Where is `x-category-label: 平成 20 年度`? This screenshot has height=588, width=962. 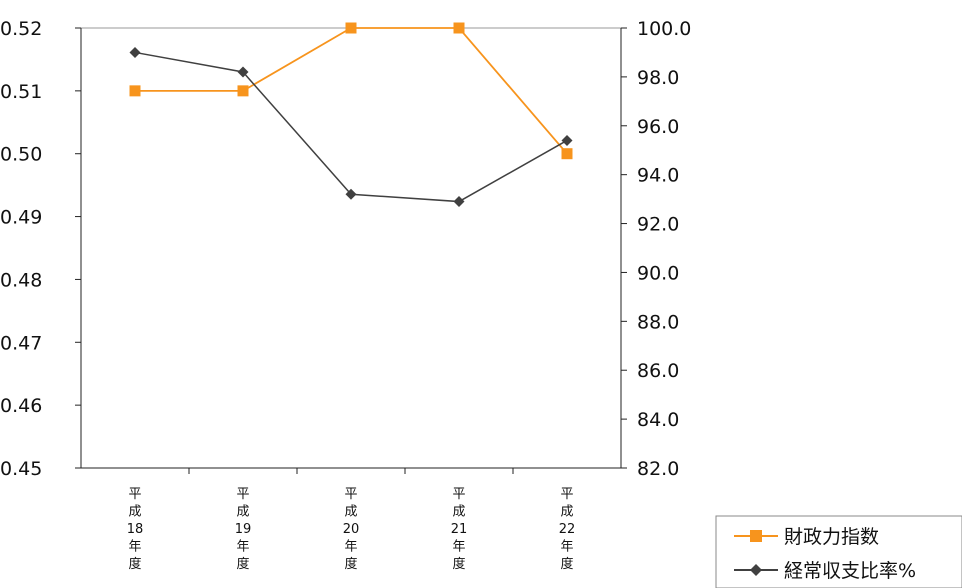 x-category-label: 平成 20 年度 is located at coordinates (351, 529).